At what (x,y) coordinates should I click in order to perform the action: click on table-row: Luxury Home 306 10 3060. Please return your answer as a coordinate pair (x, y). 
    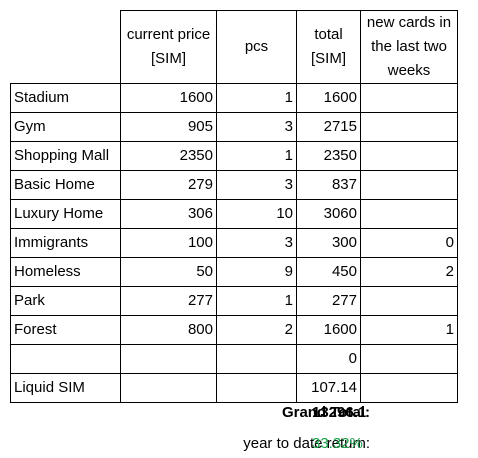
    Looking at the image, I should click on (234, 214).